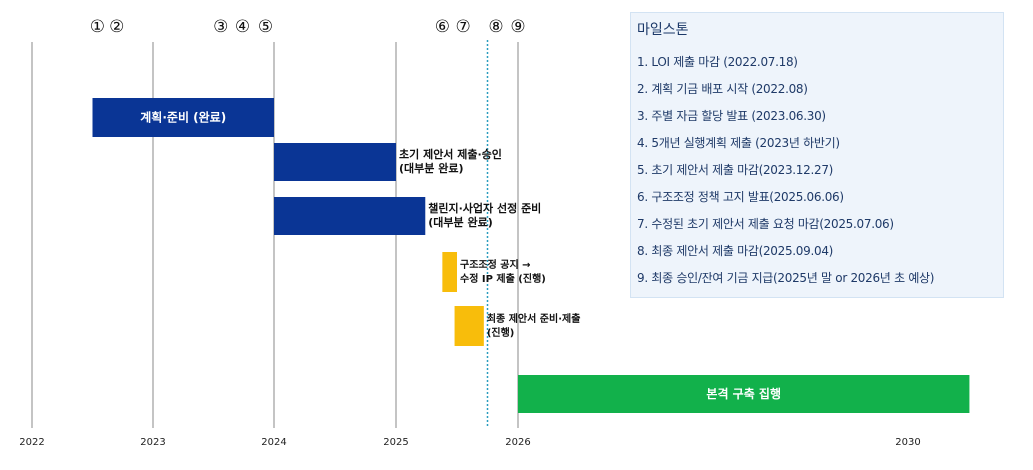 This screenshot has height=470, width=1033. I want to click on x-tick-label: 2026, so click(517, 442).